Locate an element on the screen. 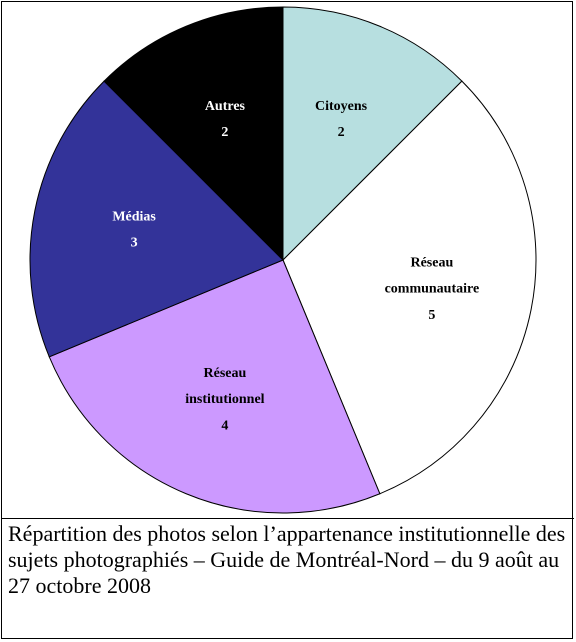 Image resolution: width=576 pixels, height=642 pixels. slice-label: Médias is located at coordinates (134, 217).